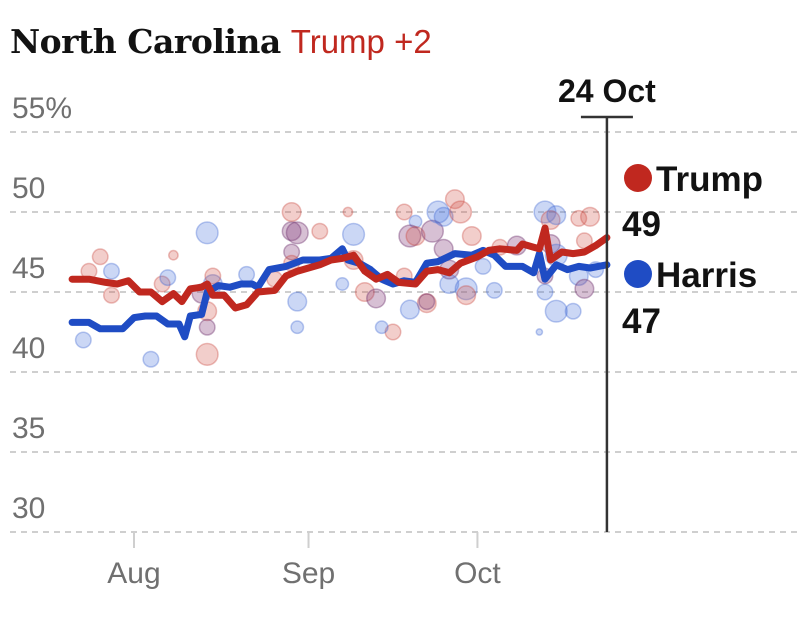 Image resolution: width=800 pixels, height=619 pixels. What do you see at coordinates (638, 178) in the screenshot?
I see `trump-legend-dot` at bounding box center [638, 178].